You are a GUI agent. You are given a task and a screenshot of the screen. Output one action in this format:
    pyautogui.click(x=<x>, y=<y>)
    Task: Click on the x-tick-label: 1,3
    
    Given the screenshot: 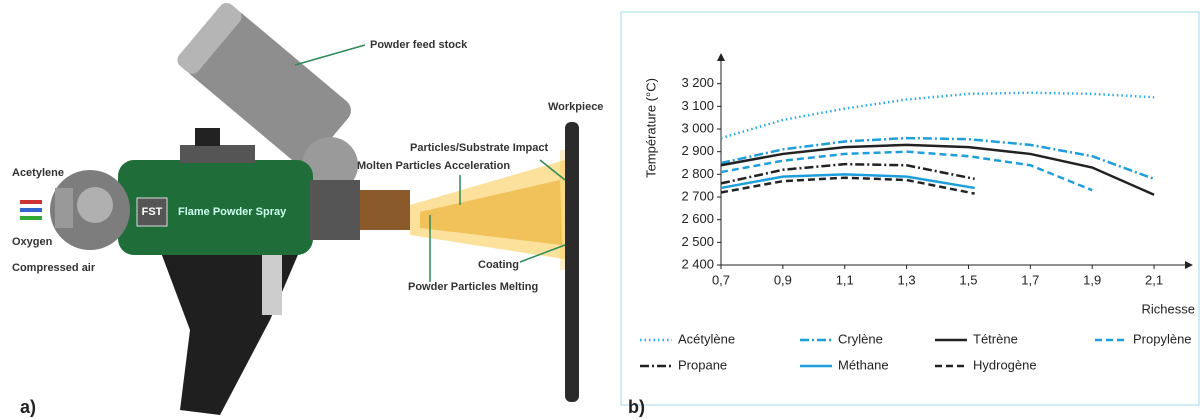 What is the action you would take?
    pyautogui.click(x=907, y=279)
    